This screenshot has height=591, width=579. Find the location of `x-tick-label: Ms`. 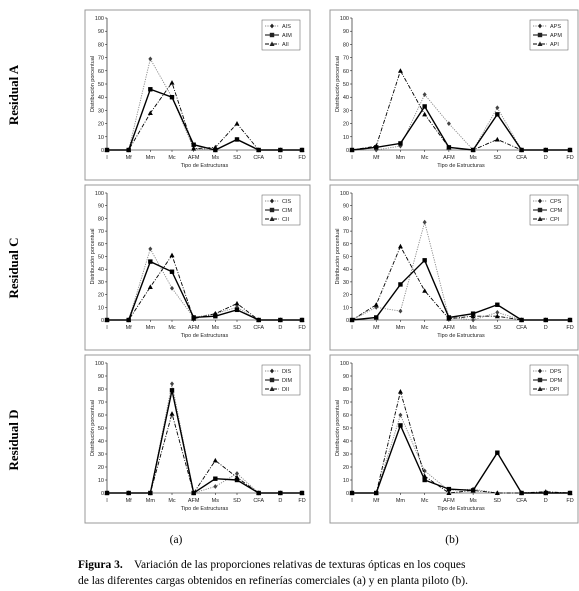

x-tick-label: Ms is located at coordinates (216, 158).